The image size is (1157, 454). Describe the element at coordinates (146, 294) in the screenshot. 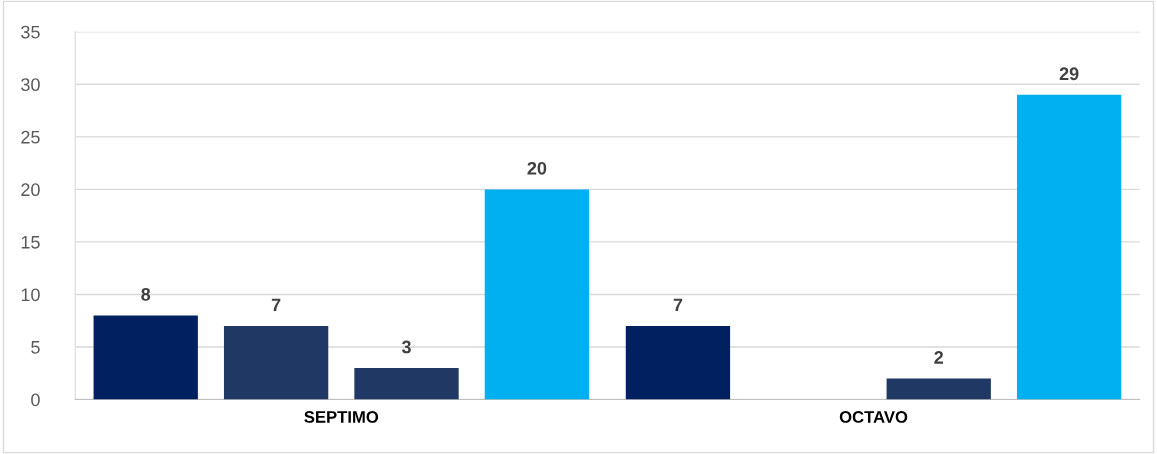

I see `data-label: 8` at that location.